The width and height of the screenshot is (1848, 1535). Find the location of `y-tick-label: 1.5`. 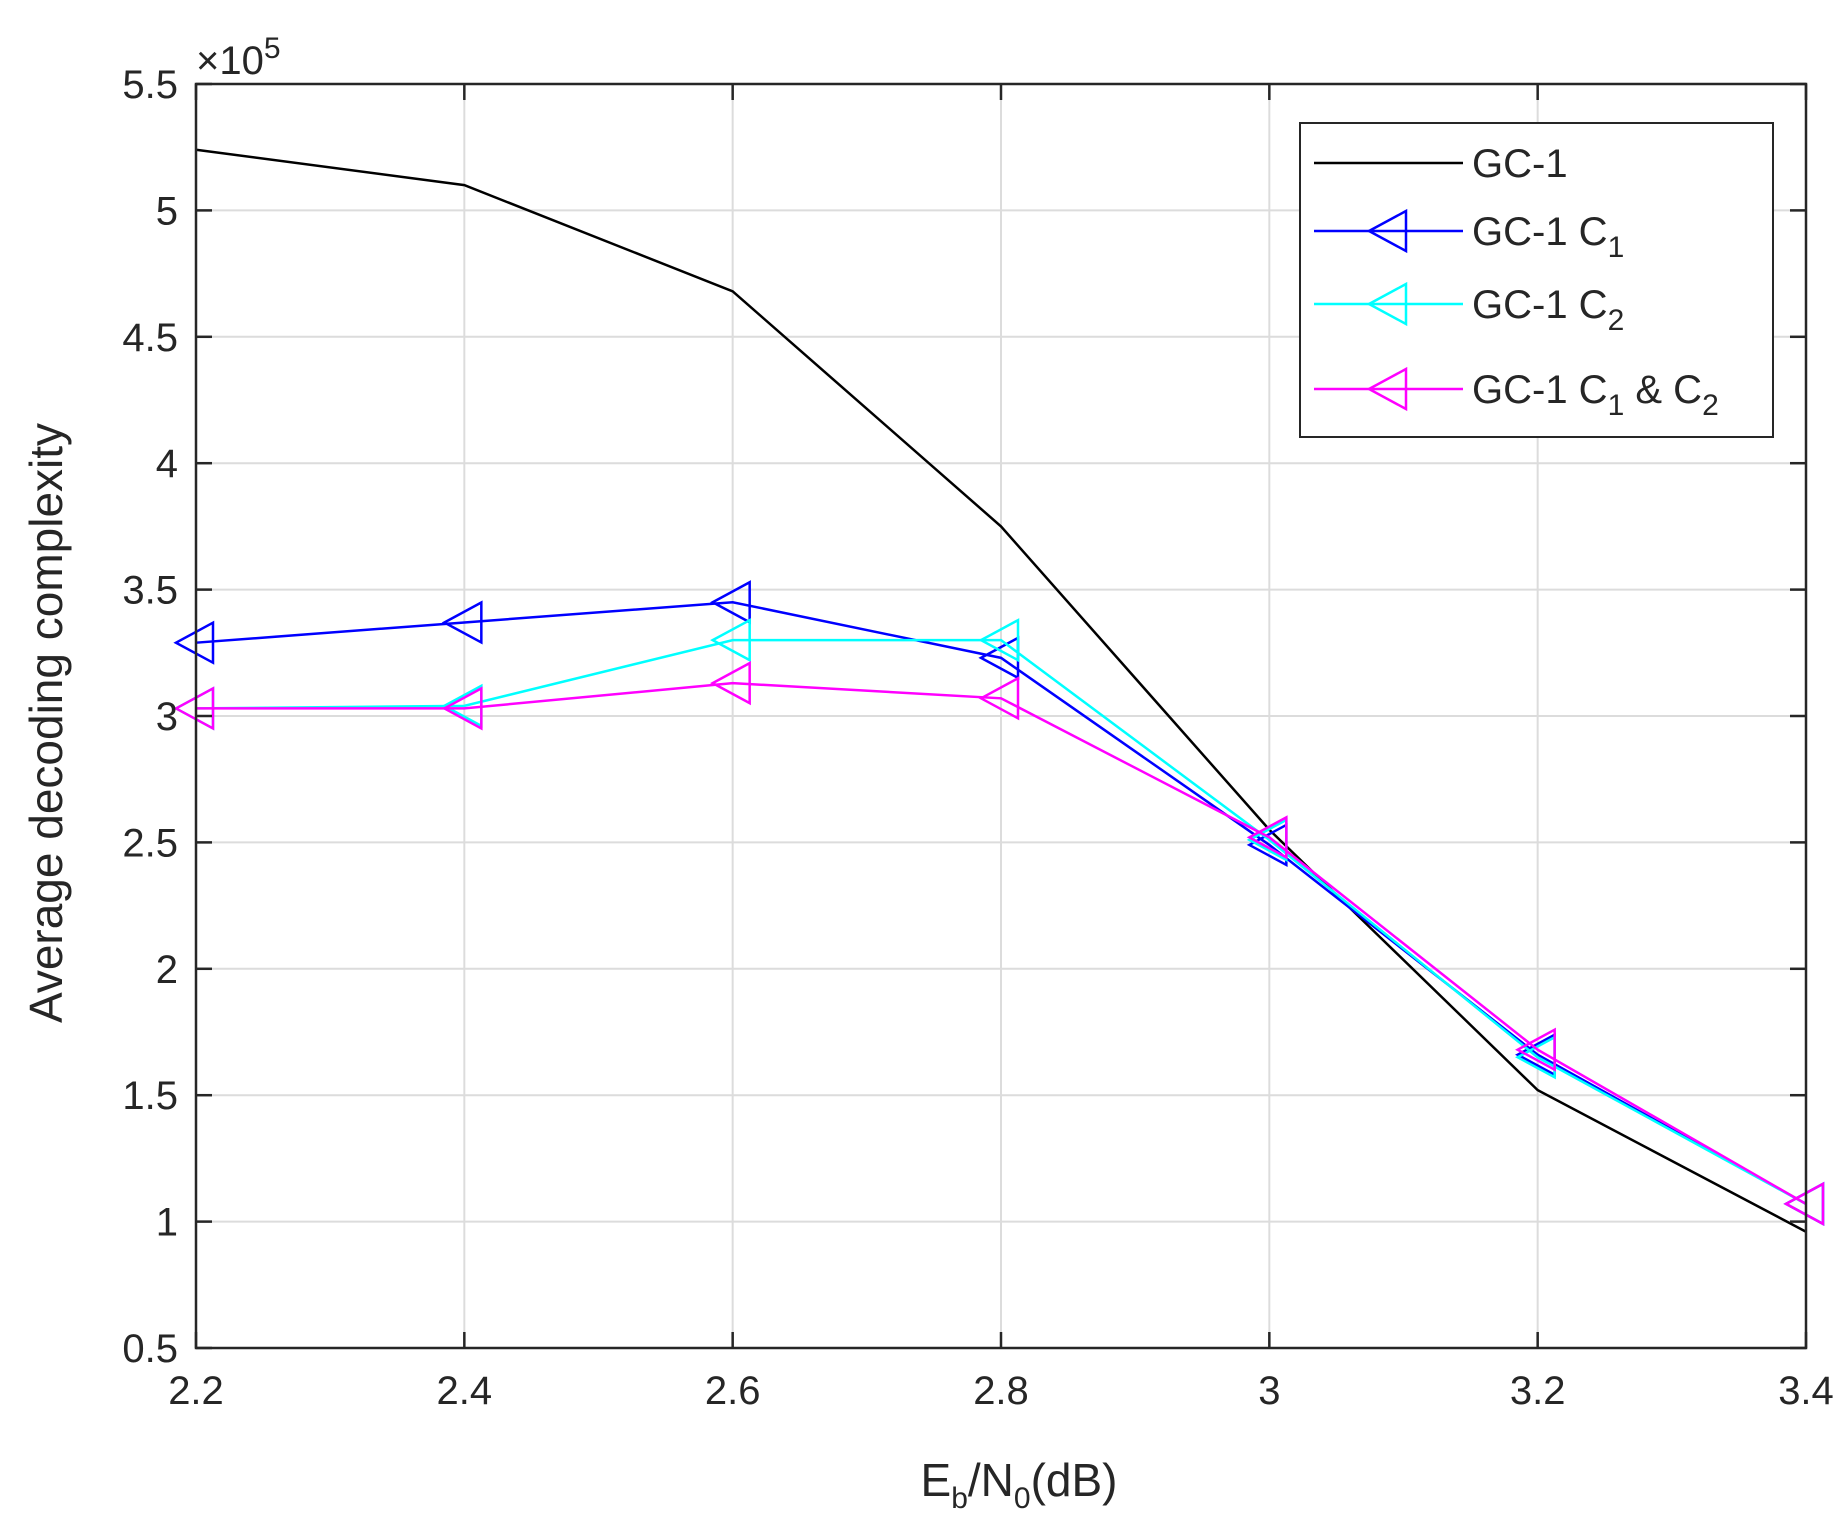

y-tick-label: 1.5 is located at coordinates (150, 1096).